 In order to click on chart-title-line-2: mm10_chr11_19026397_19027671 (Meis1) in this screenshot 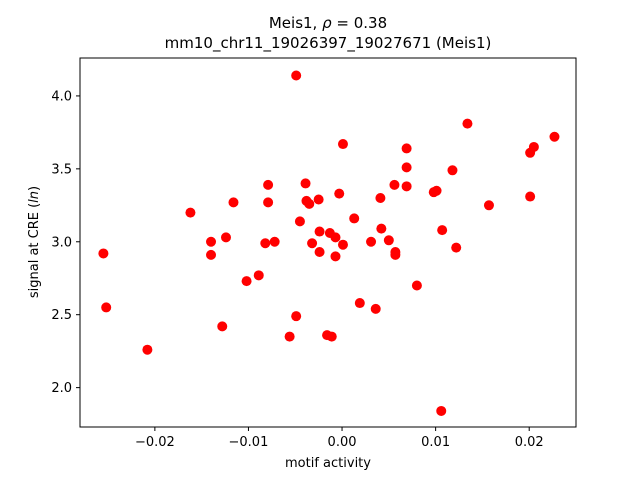, I will do `click(328, 43)`.